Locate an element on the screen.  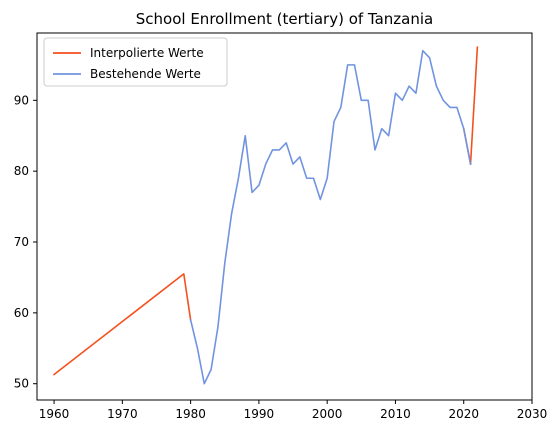
legend: Interpolierte Werte Bestehende Werte is located at coordinates (135, 62).